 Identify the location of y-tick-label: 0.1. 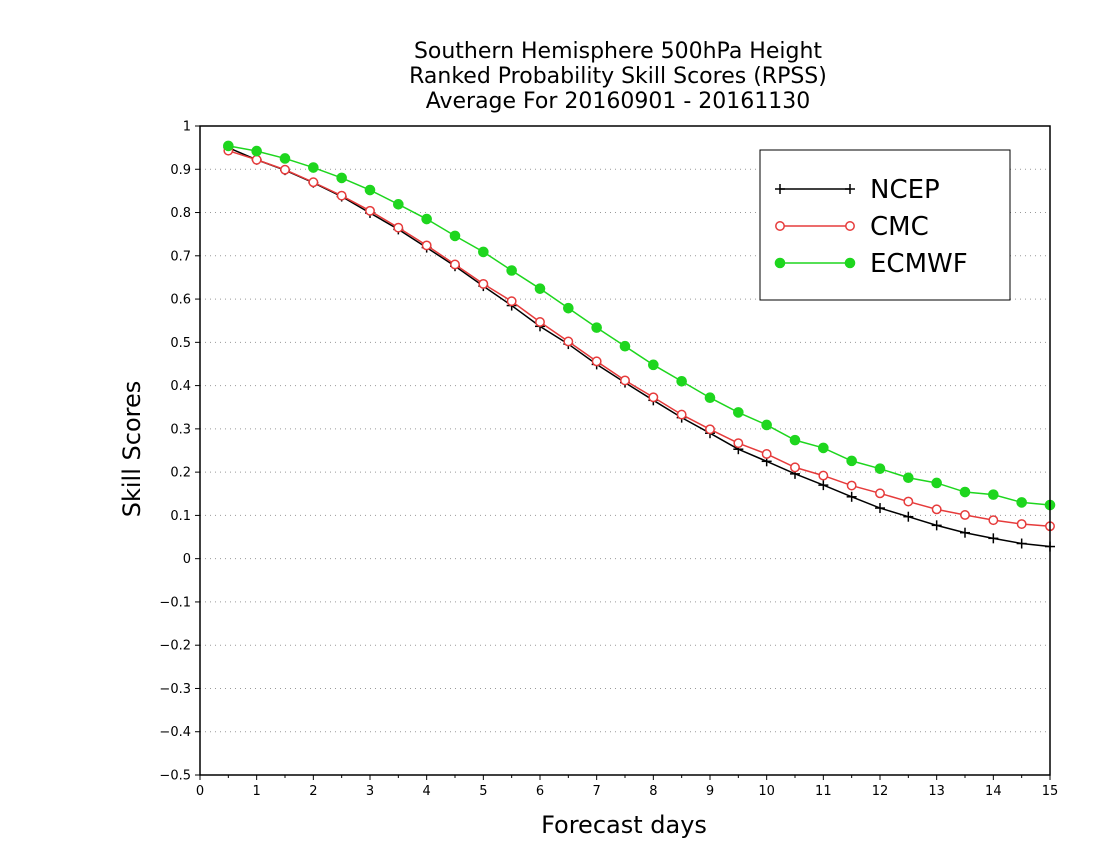
(180, 516).